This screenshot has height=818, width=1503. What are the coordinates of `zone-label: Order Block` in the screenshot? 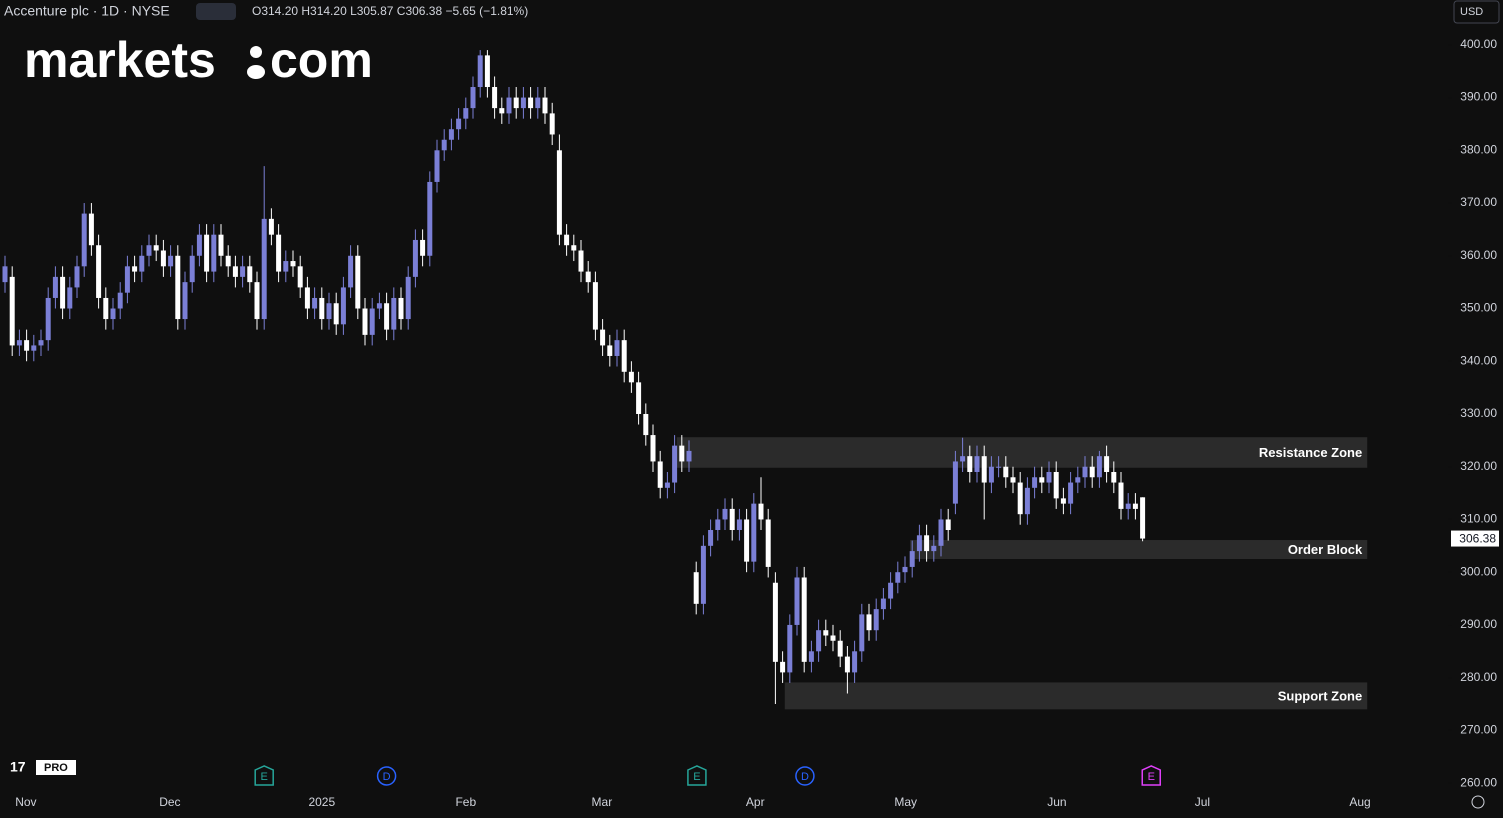 It's located at (1325, 549).